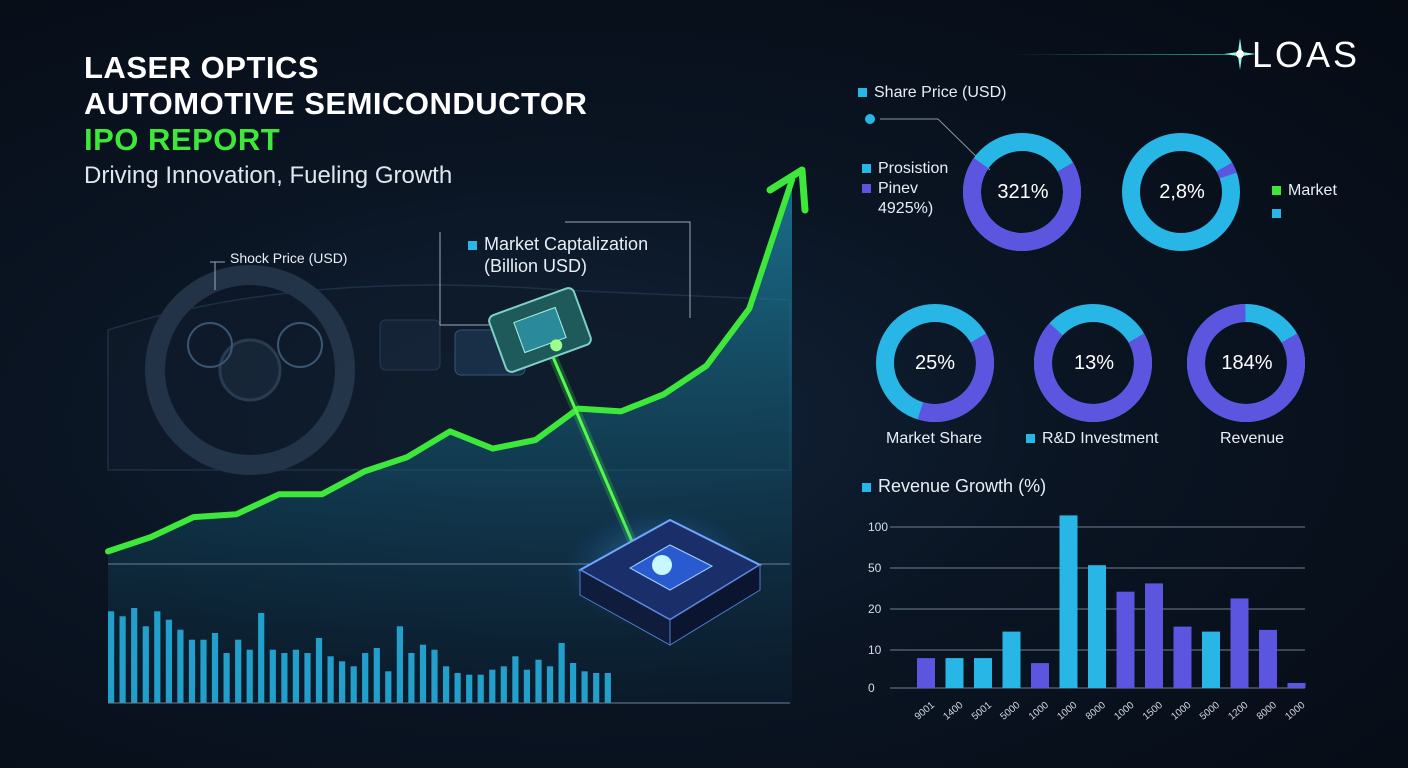 The image size is (1408, 768). I want to click on x-tick-label: 1500, so click(1153, 711).